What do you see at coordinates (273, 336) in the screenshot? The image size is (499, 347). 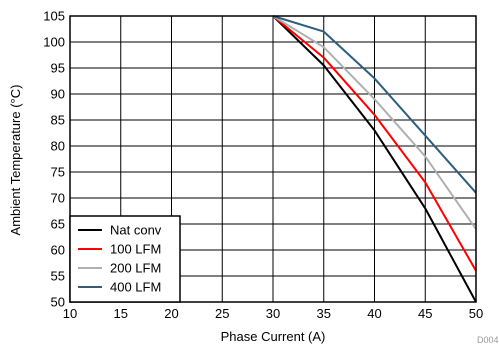 I see `x-axis-title: Phase Current (A)` at bounding box center [273, 336].